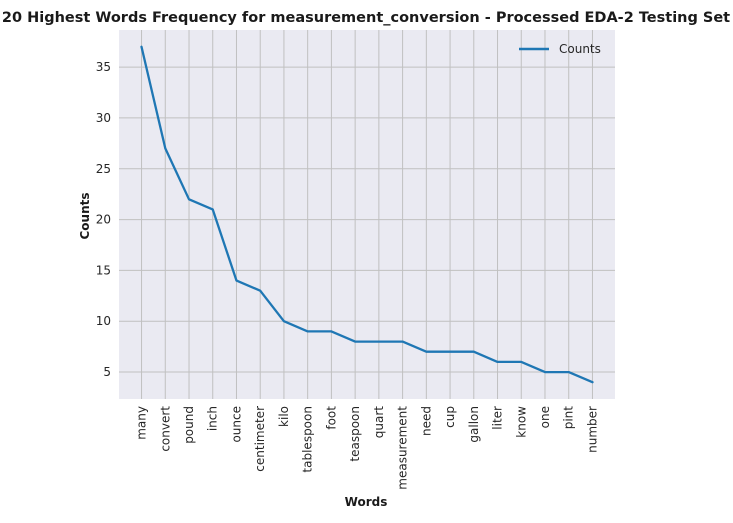 Image resolution: width=733 pixels, height=523 pixels. What do you see at coordinates (355, 434) in the screenshot?
I see `x-tick-label: teaspoon` at bounding box center [355, 434].